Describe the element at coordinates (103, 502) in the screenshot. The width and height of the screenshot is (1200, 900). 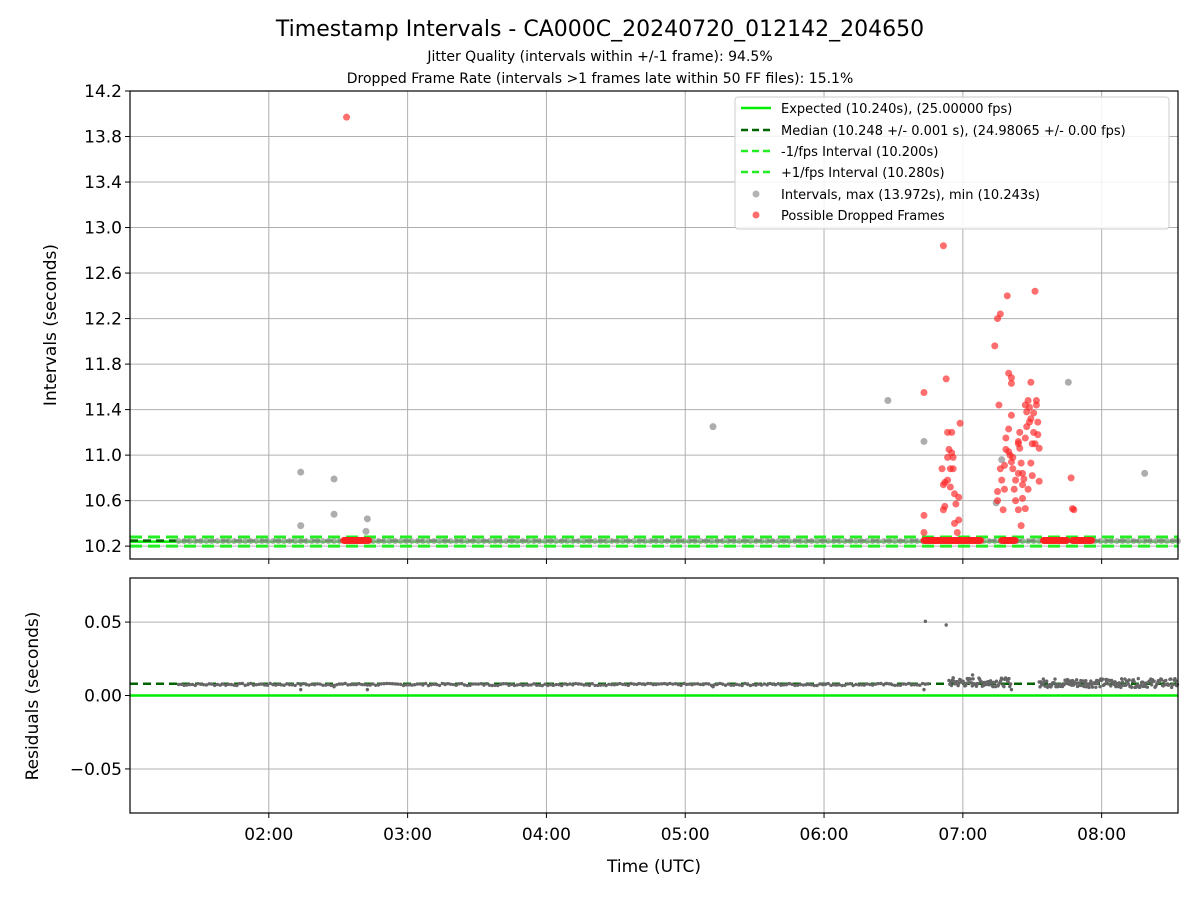
I see `intervals-y-tick-label: 10.6` at that location.